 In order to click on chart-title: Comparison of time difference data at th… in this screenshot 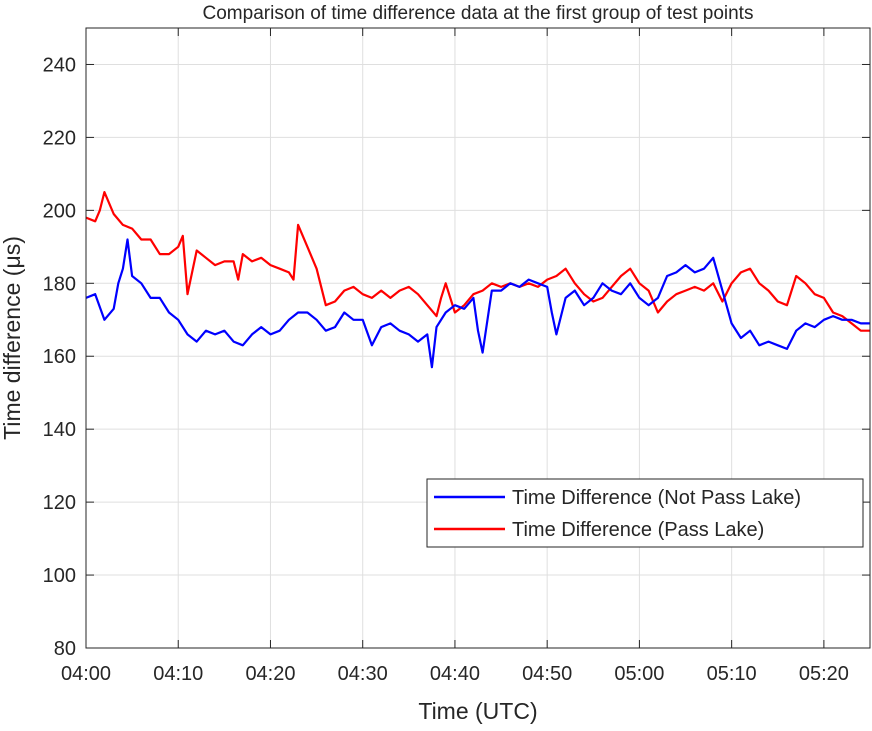, I will do `click(478, 13)`.